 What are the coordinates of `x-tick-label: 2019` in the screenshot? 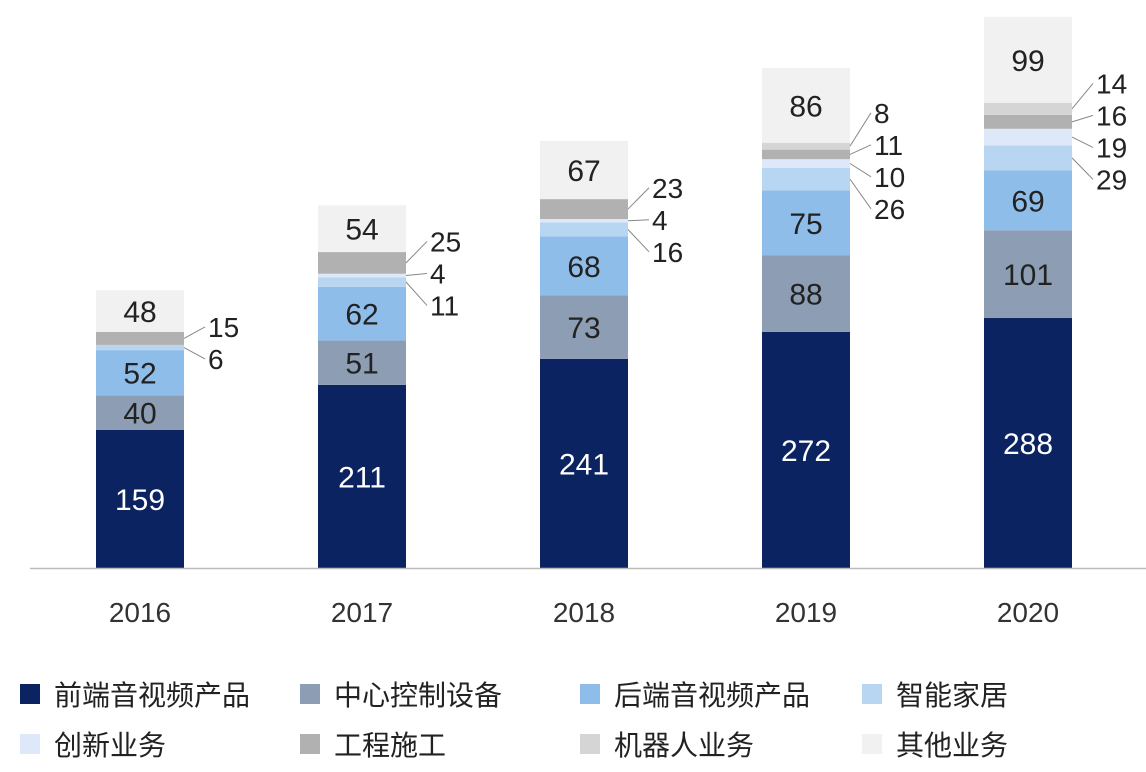 It's located at (806, 612).